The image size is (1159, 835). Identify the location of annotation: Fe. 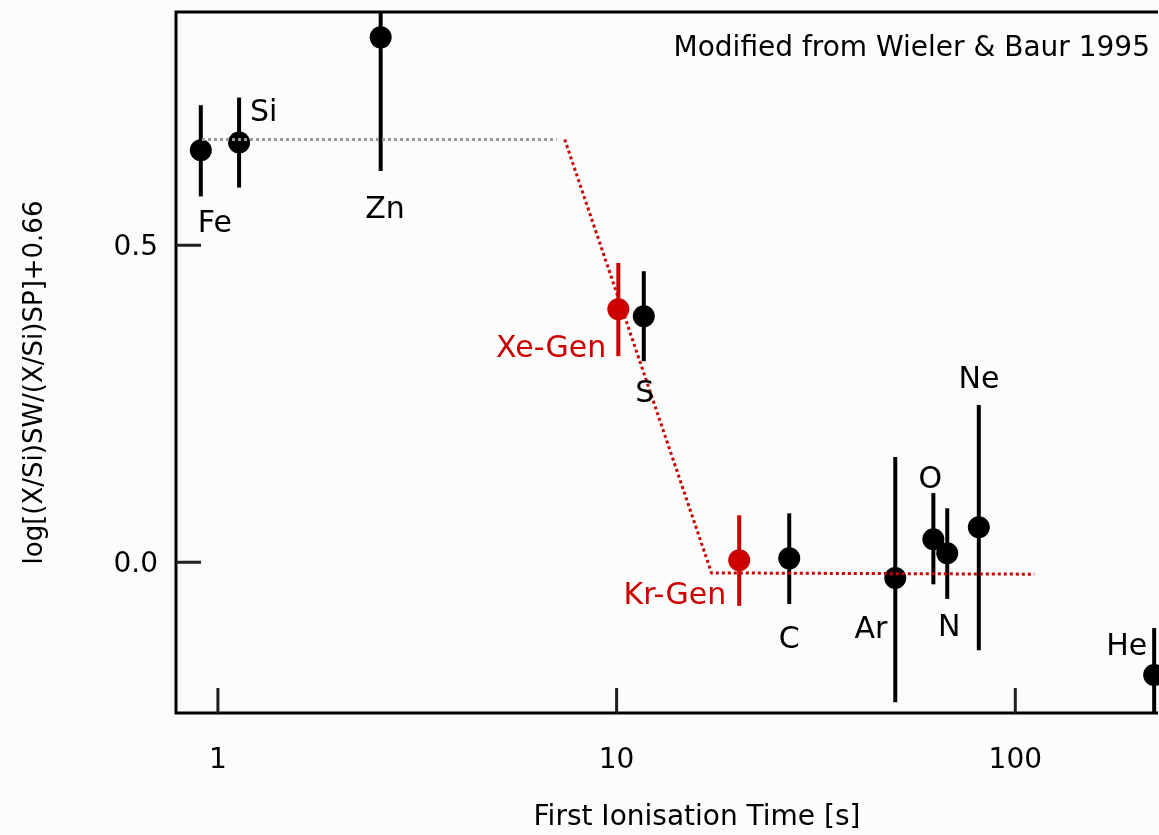
(214, 222).